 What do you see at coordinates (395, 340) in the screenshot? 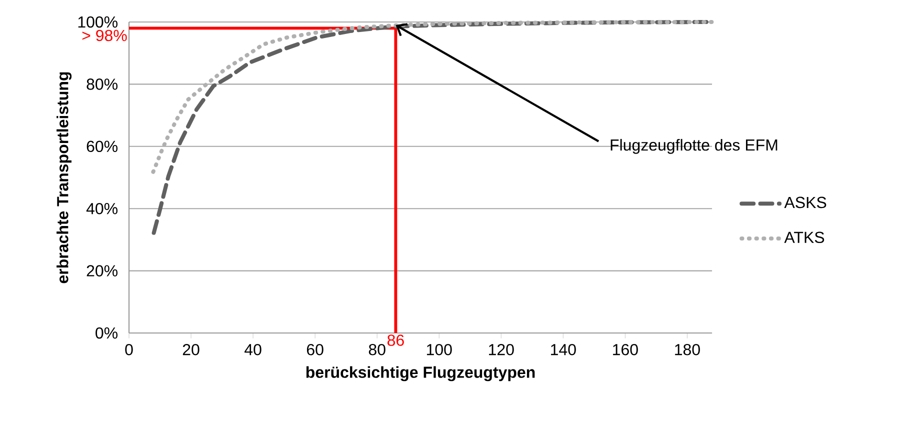
I see `ref-line-label: 86` at bounding box center [395, 340].